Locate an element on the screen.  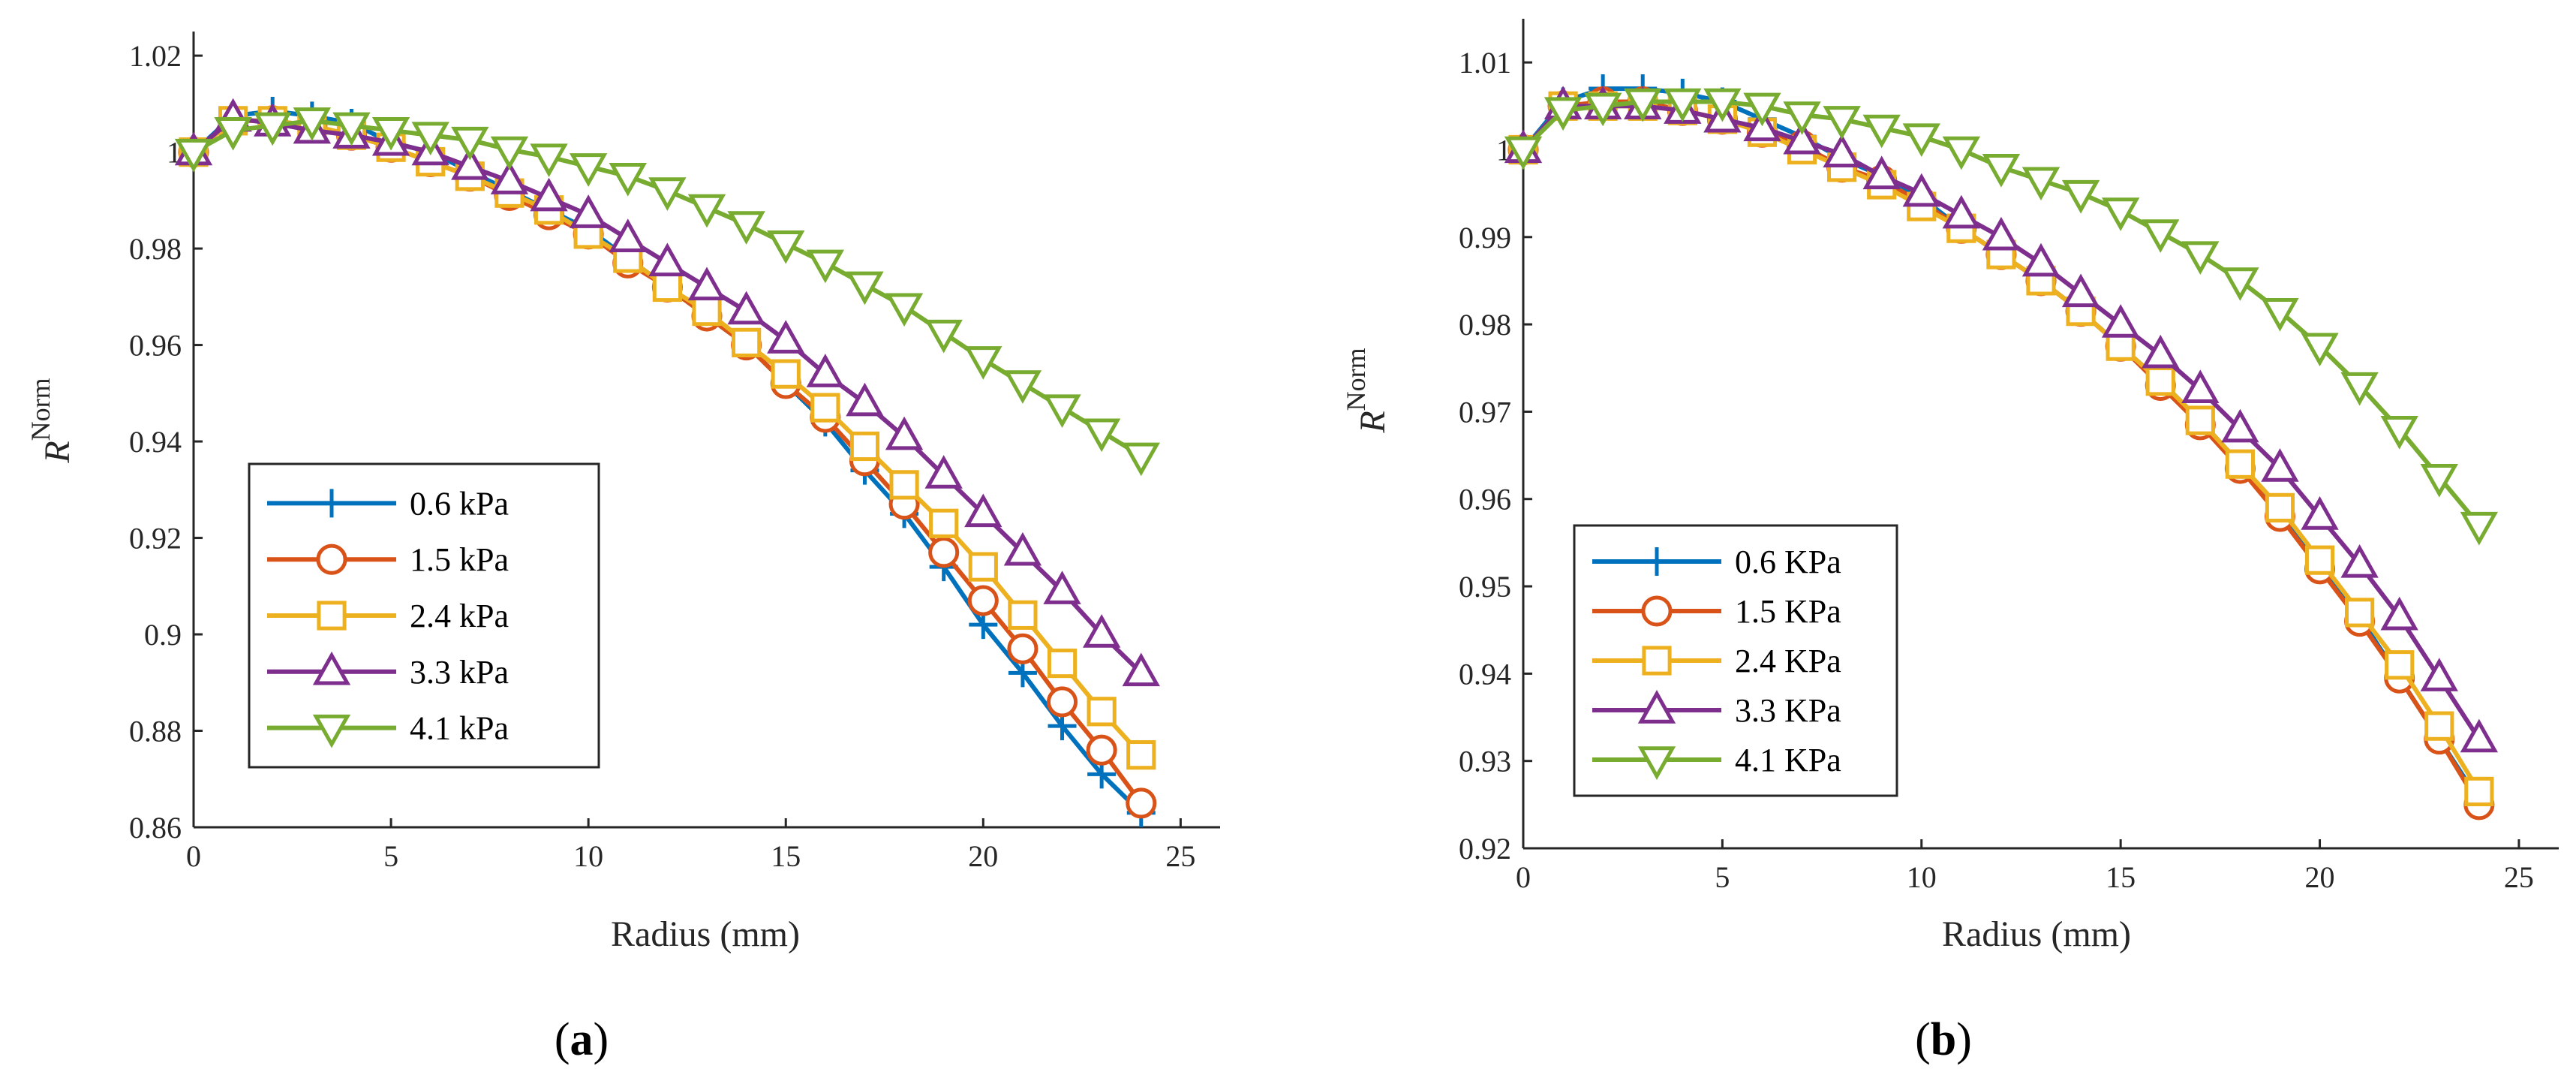
chart-b-y-tick-label: 0.96 is located at coordinates (1485, 500).